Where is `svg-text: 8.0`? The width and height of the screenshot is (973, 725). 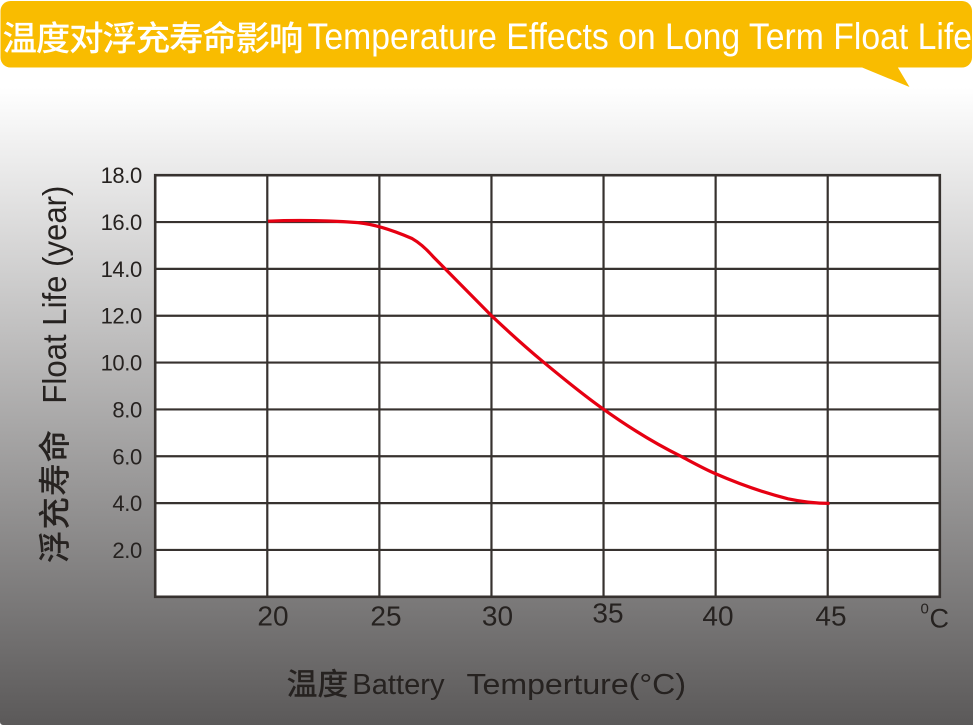 svg-text: 8.0 is located at coordinates (127, 409).